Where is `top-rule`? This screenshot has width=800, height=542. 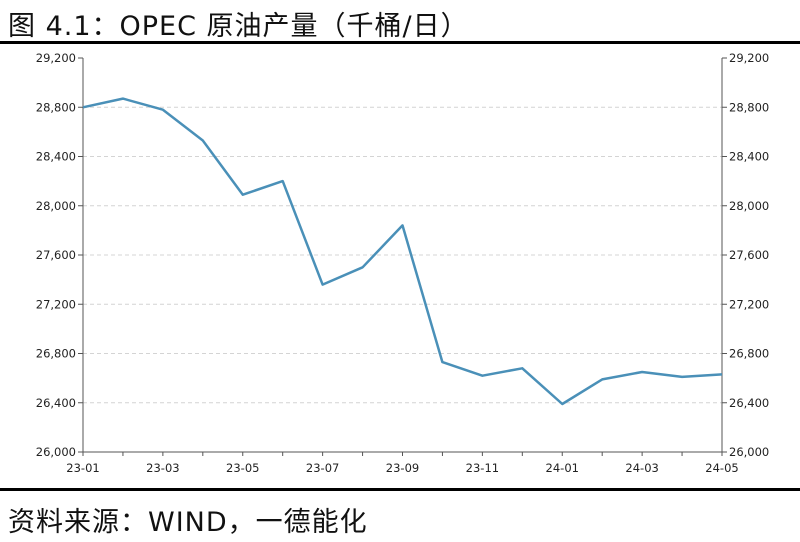 top-rule is located at coordinates (400, 42).